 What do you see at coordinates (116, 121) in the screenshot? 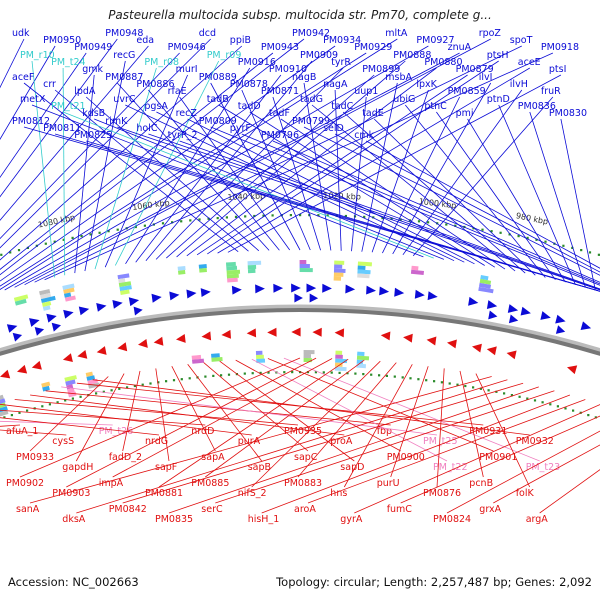
I see `forward-gene-label: rimK` at bounding box center [116, 121].